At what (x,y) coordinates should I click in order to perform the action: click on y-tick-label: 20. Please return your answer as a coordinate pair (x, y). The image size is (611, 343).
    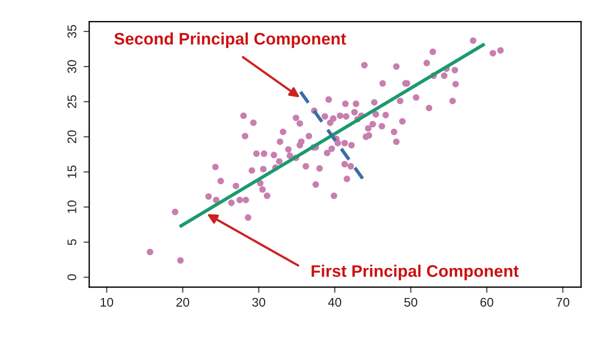
    Looking at the image, I should click on (71, 137).